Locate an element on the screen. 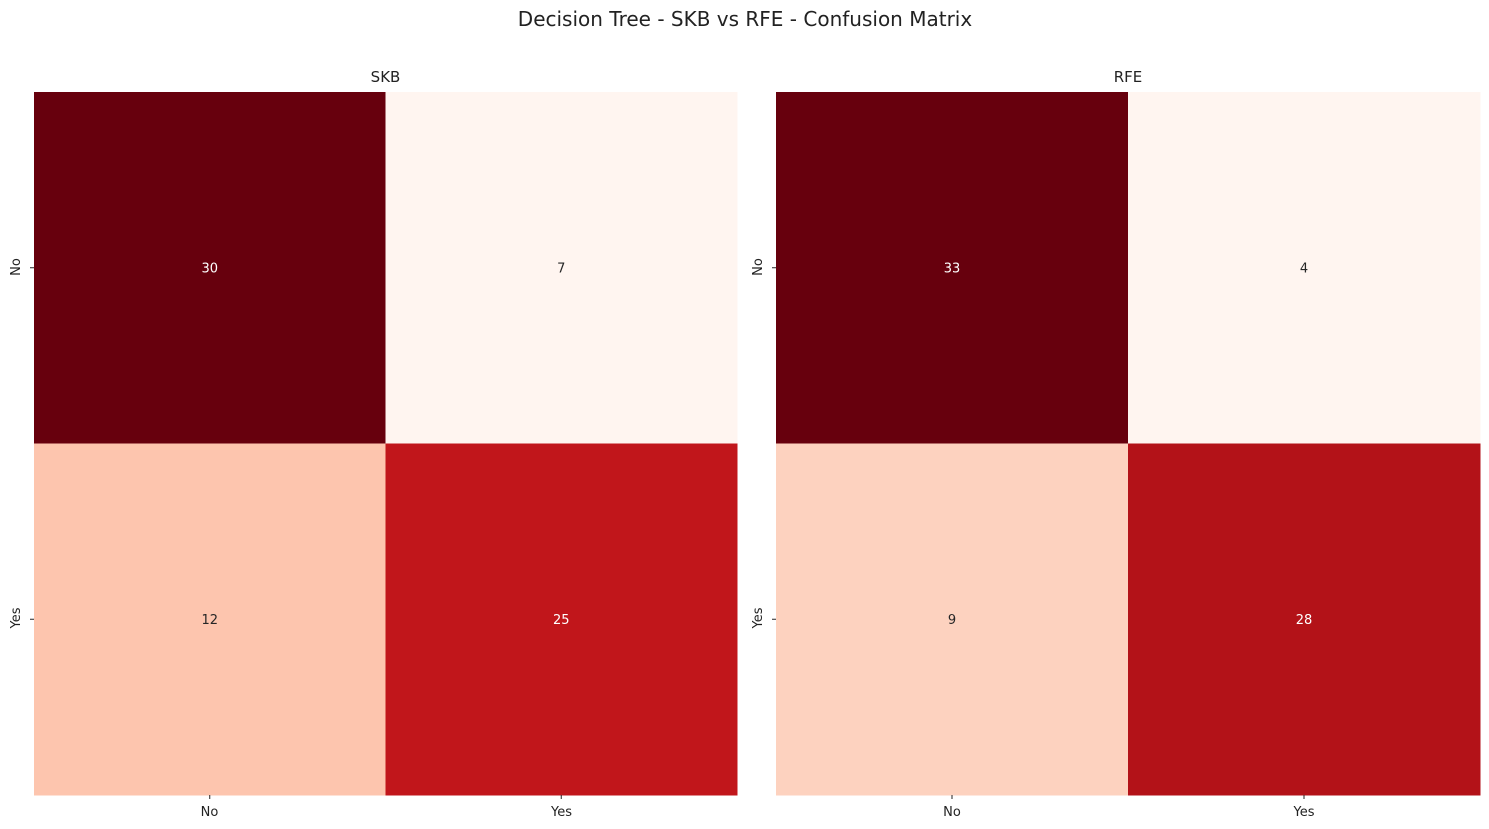 This screenshot has height=829, width=1489. skb-cell-yes-yes is located at coordinates (561, 619).